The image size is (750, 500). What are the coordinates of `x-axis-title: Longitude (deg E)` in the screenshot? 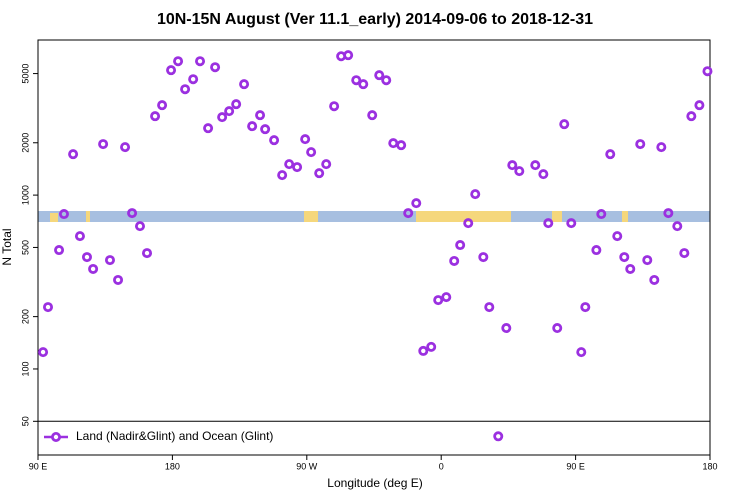 It's located at (374, 483).